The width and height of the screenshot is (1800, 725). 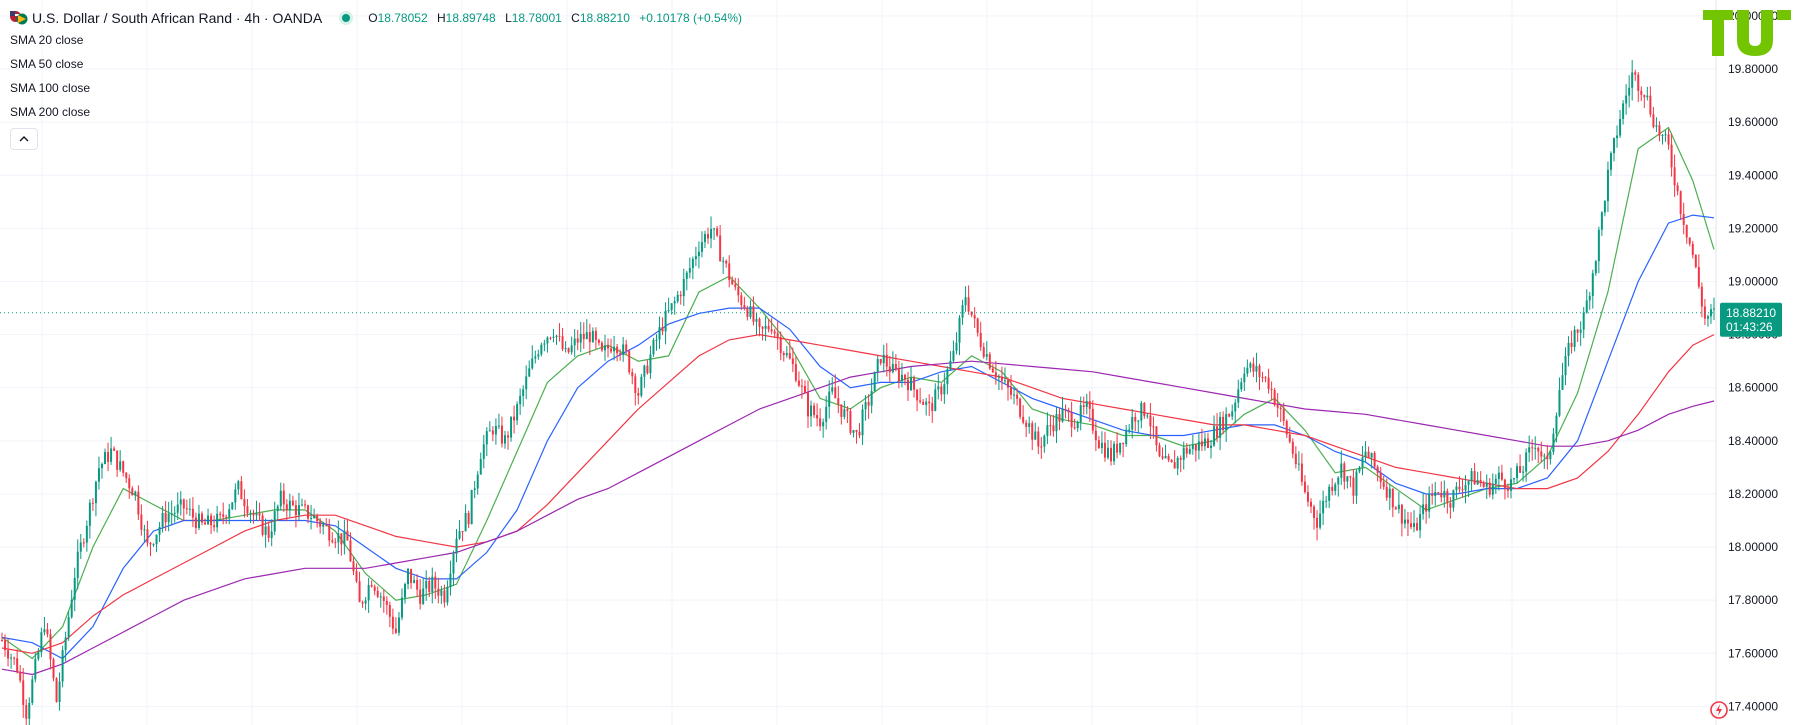 What do you see at coordinates (50, 88) in the screenshot?
I see `indicator-sma-100: SMA 100 close` at bounding box center [50, 88].